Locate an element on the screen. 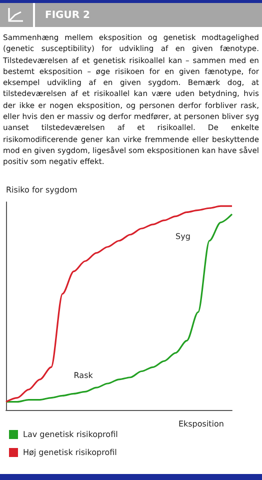 The height and width of the screenshot is (480, 262). y-axis-title: Risiko for sygdom is located at coordinates (42, 190).